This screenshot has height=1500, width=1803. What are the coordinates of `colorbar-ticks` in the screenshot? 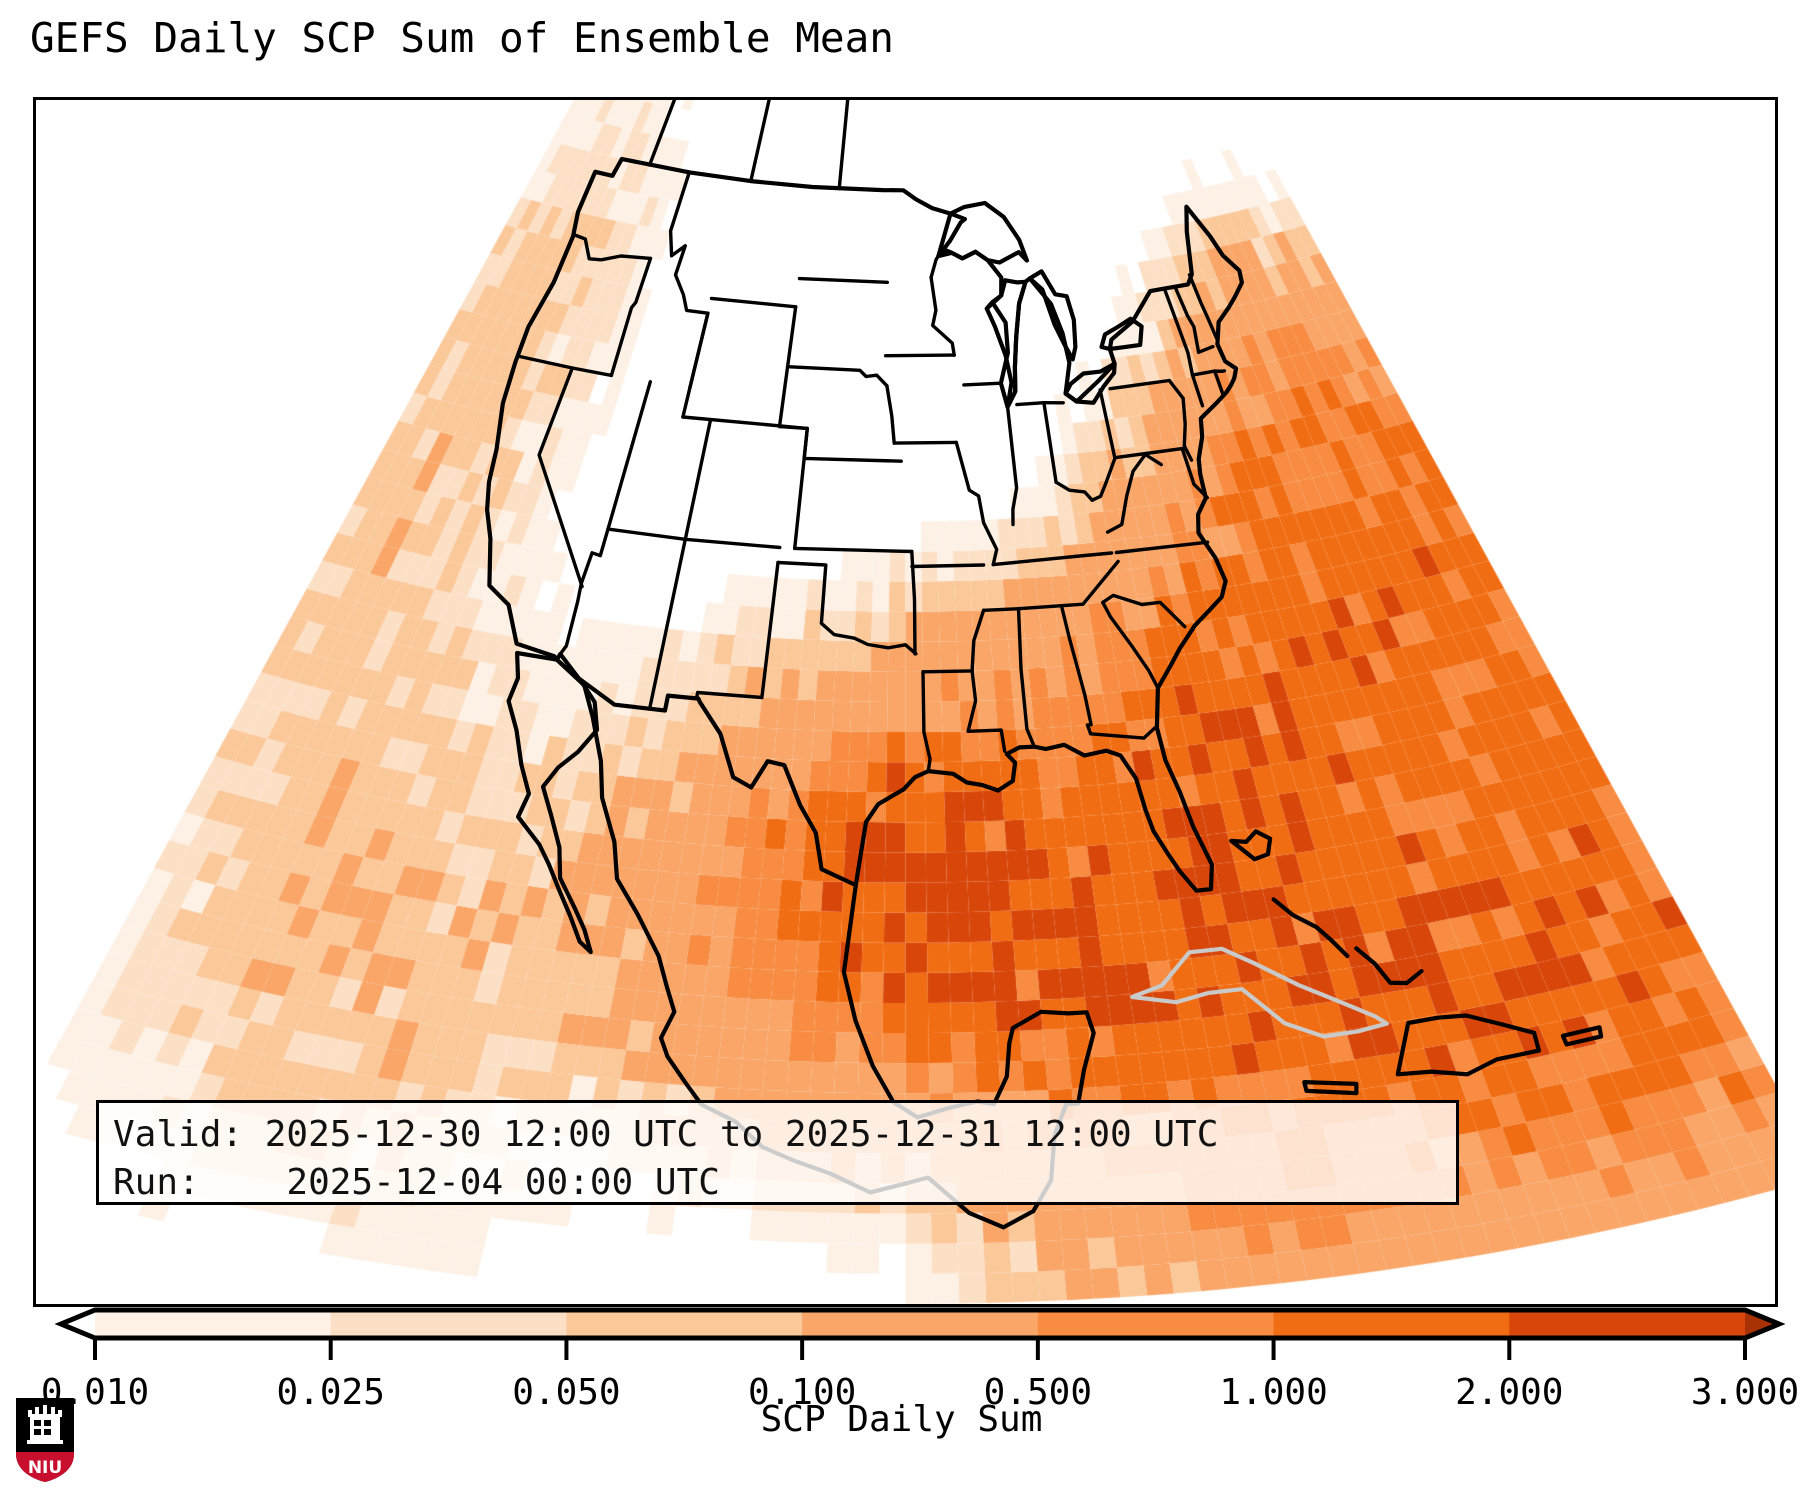 It's located at (920, 1349).